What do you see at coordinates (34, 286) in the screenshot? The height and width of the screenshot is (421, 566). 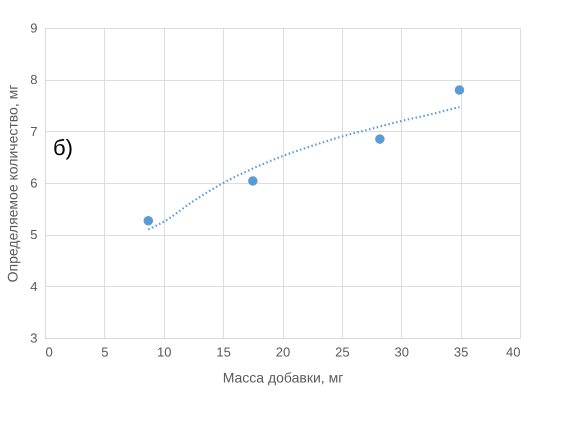 I see `y-tick-label: 4` at bounding box center [34, 286].